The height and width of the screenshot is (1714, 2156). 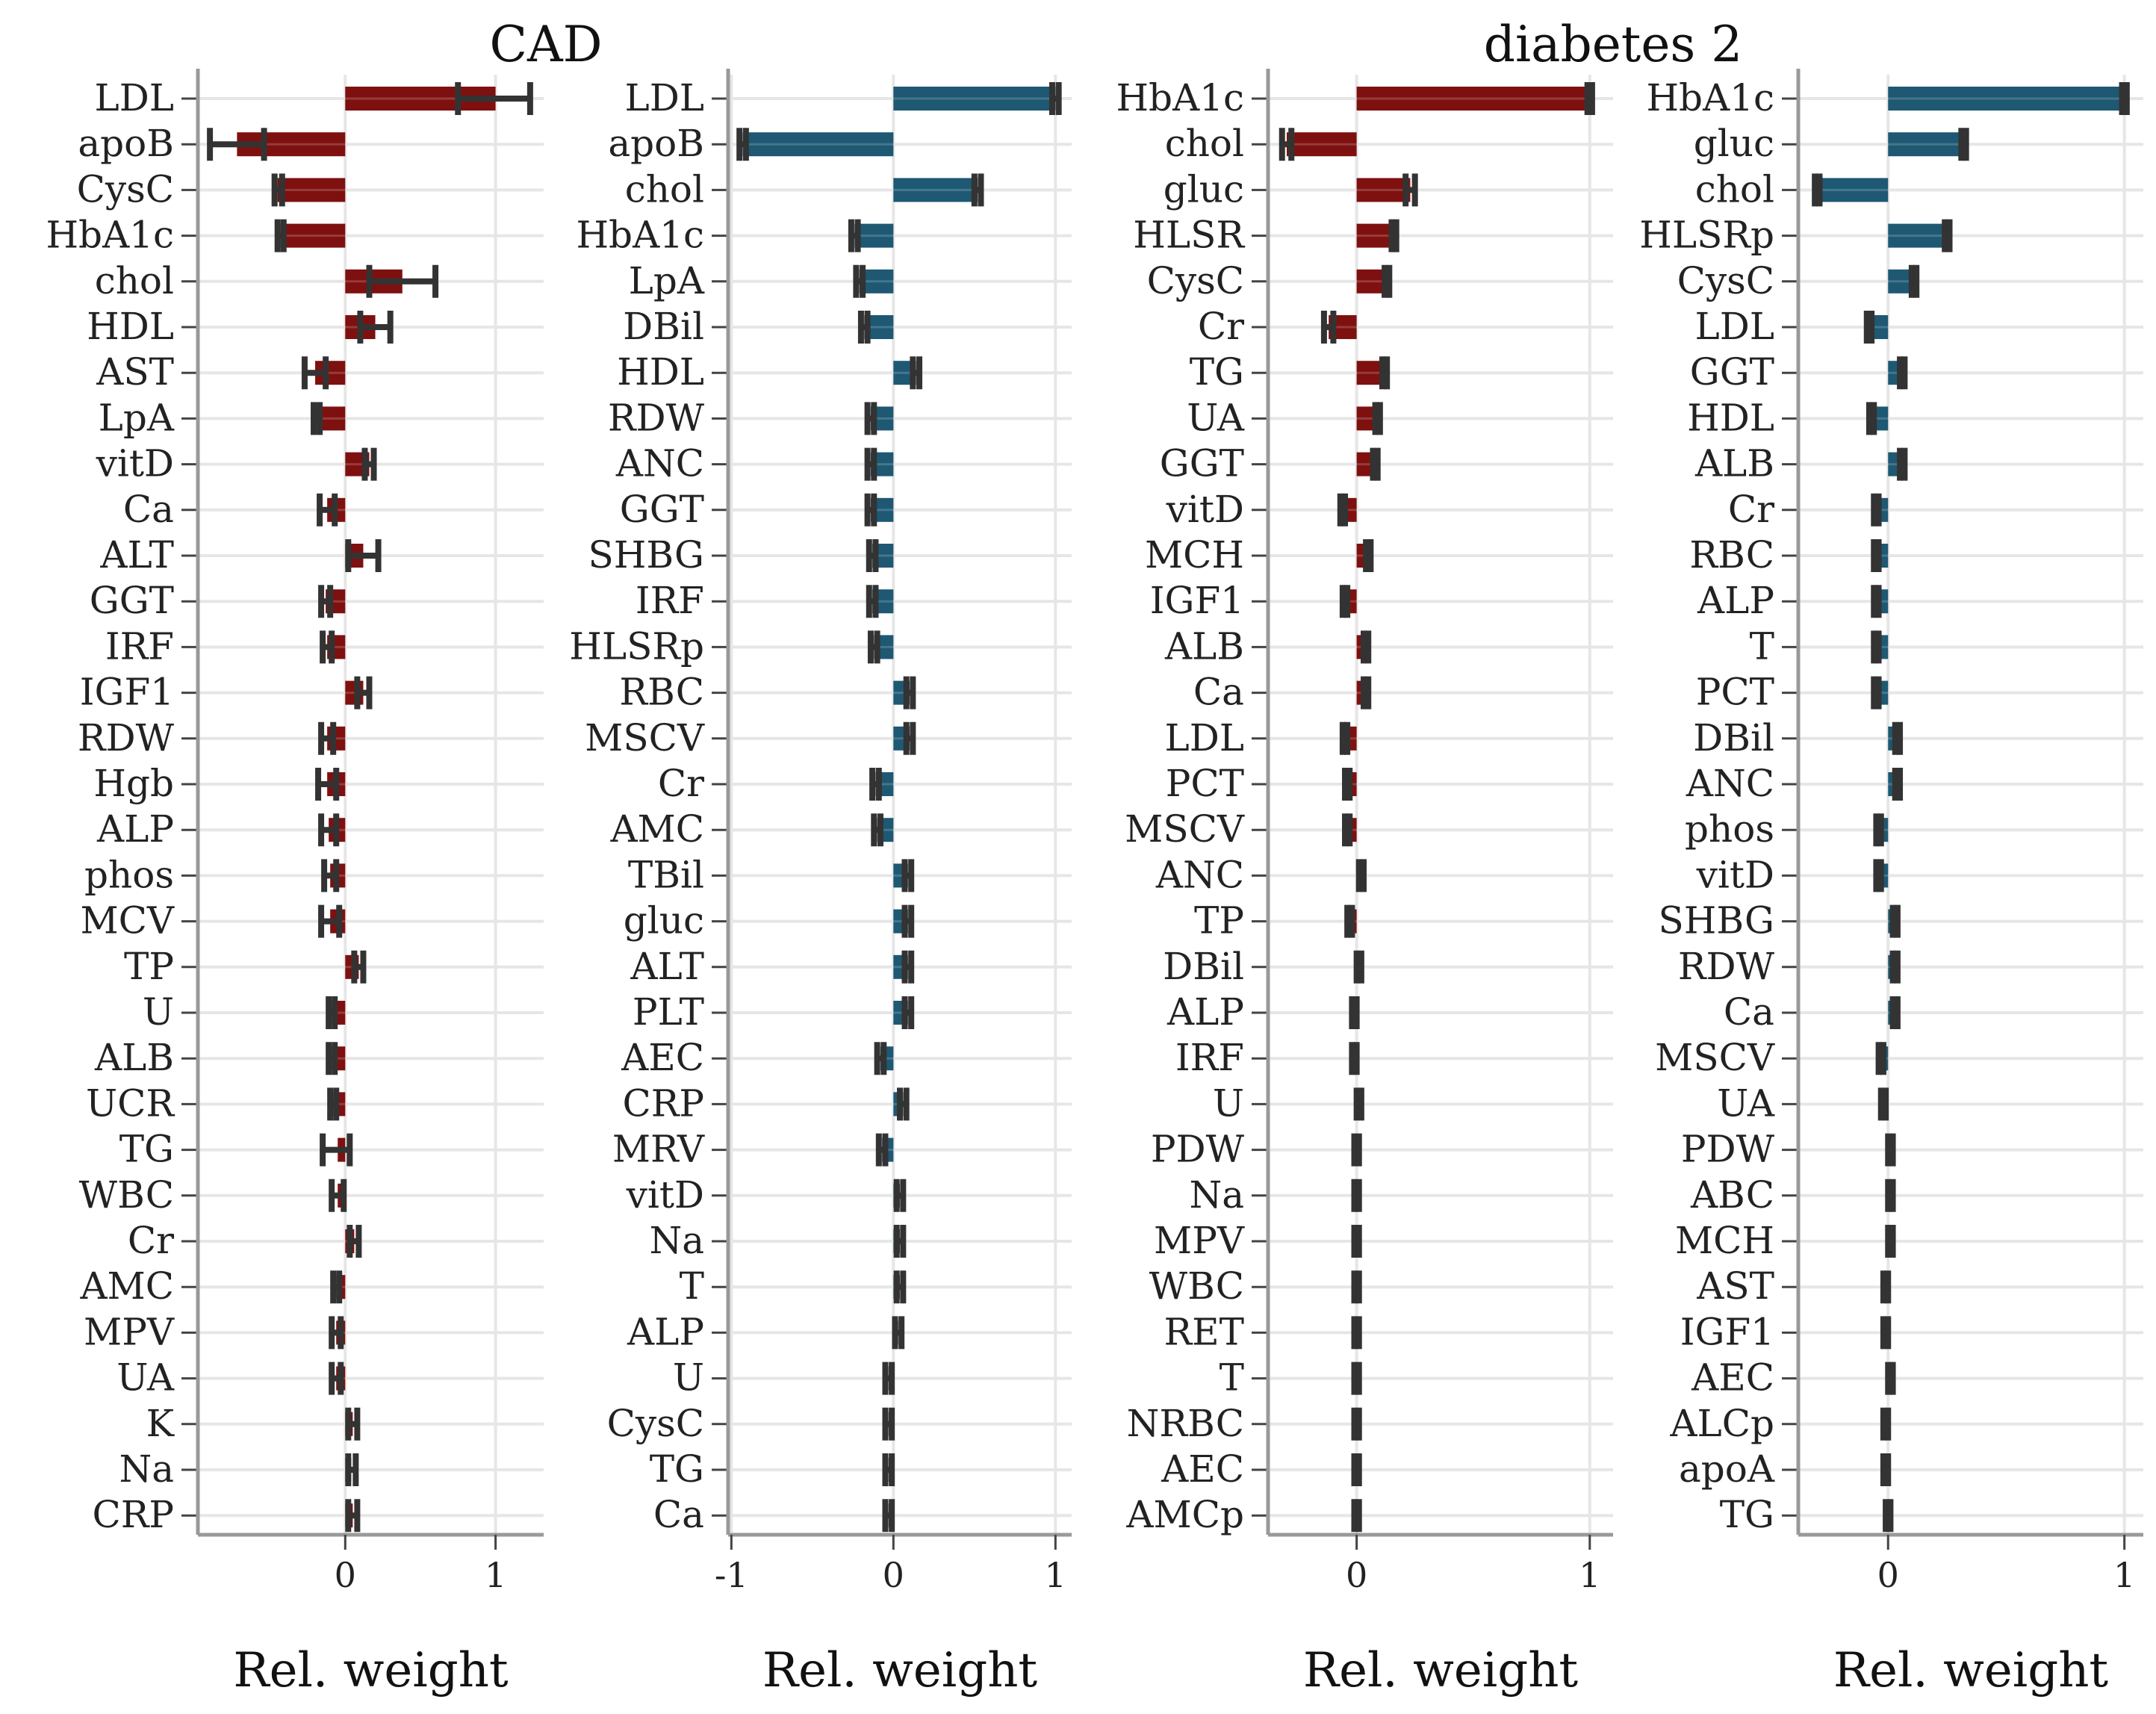 What do you see at coordinates (1732, 1195) in the screenshot?
I see `category-label: ABC` at bounding box center [1732, 1195].